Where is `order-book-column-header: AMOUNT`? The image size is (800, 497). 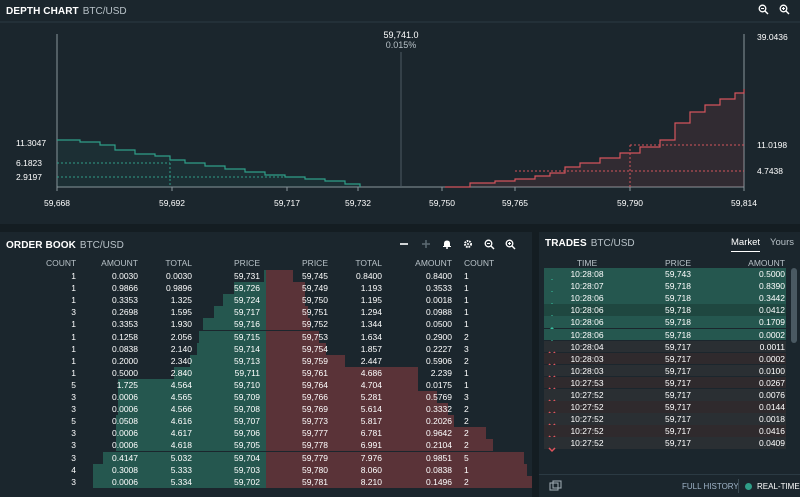
order-book-column-header: AMOUNT is located at coordinates (433, 263).